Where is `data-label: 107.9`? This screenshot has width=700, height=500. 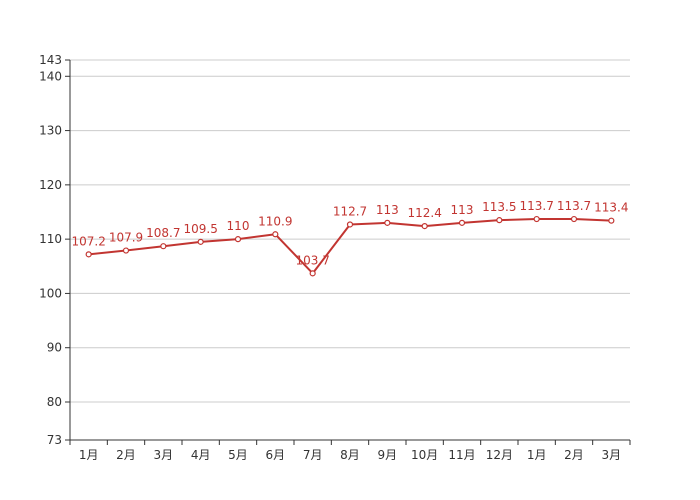
data-label: 107.9 is located at coordinates (126, 238).